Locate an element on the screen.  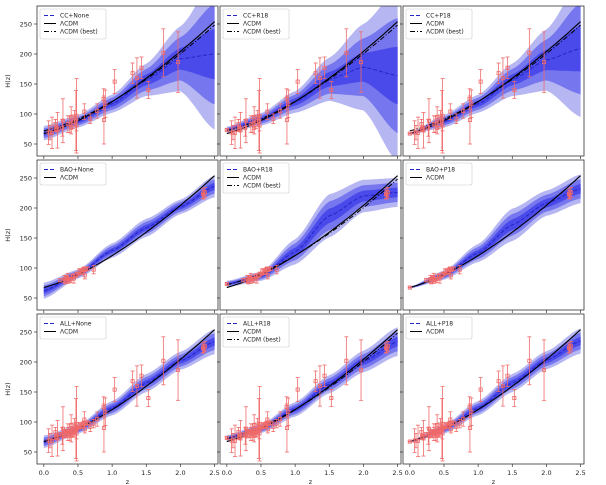
y-axis-label: H(z) is located at coordinates (8, 234).